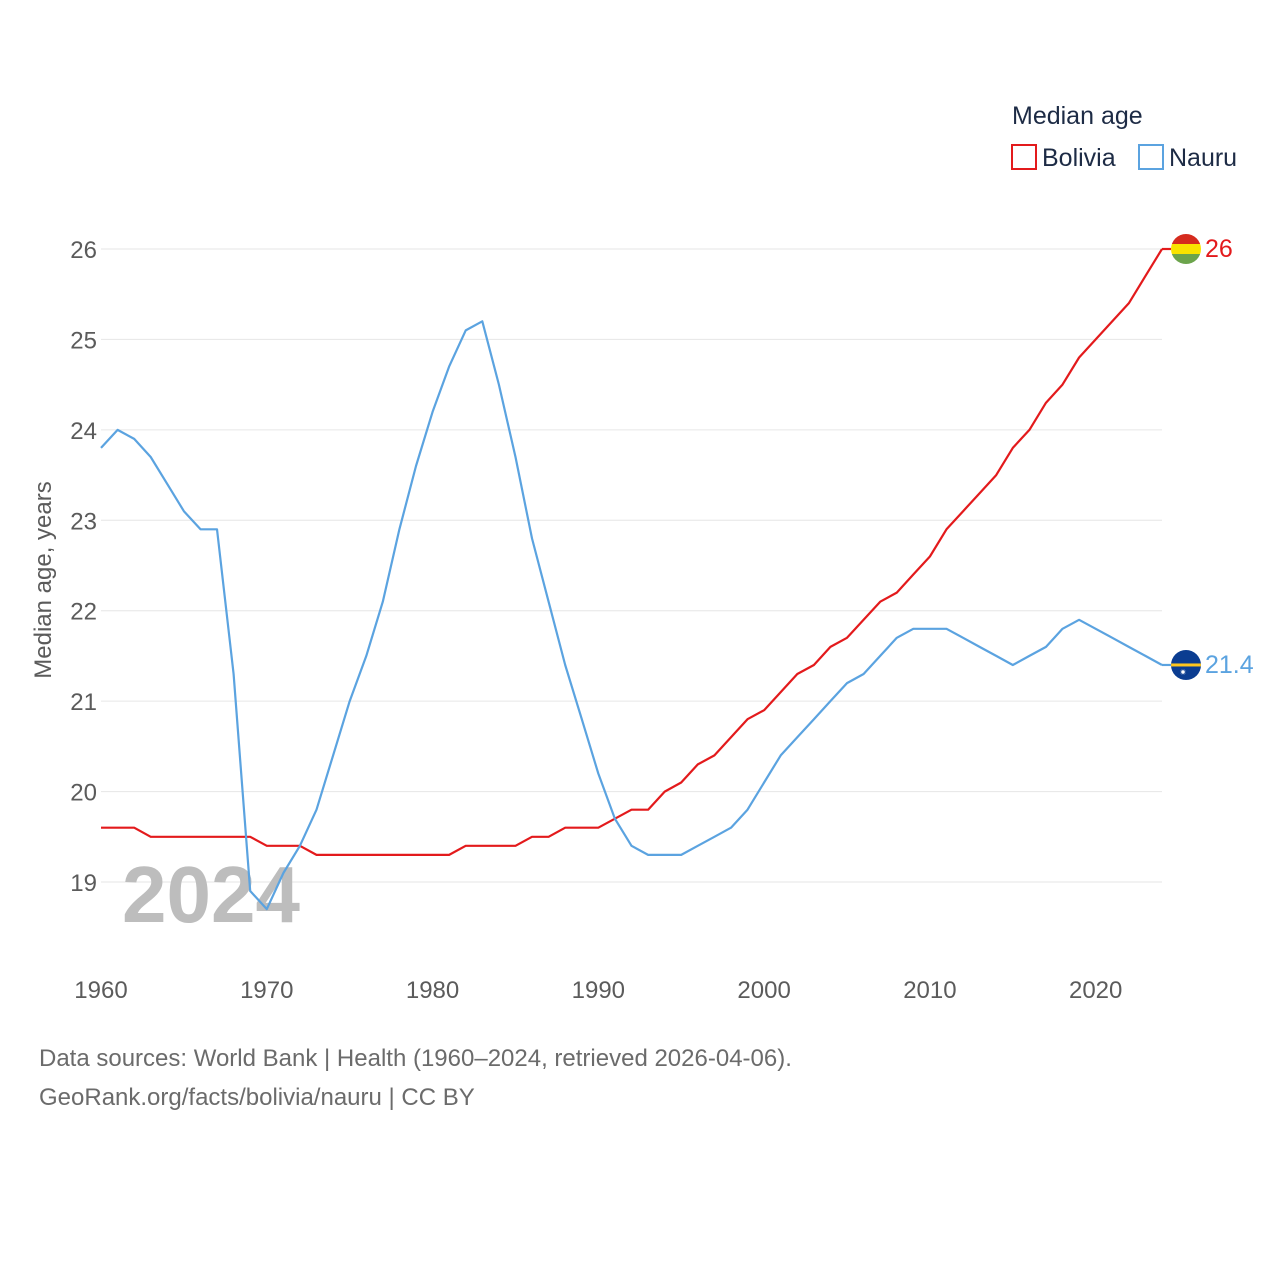  Describe the element at coordinates (83, 431) in the screenshot. I see `y-tick-label: 24` at that location.